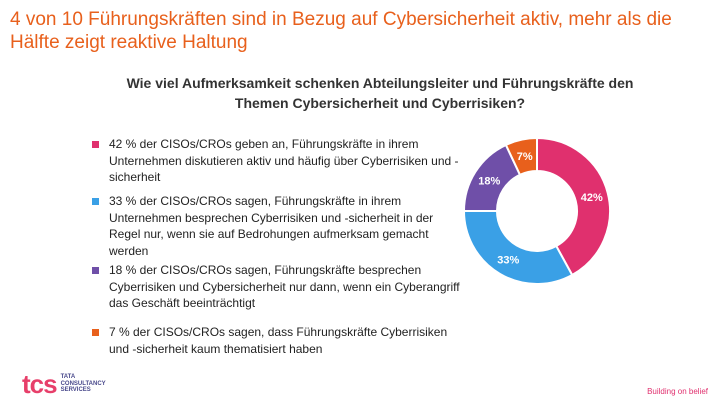  What do you see at coordinates (592, 198) in the screenshot?
I see `slice-label: 42%` at bounding box center [592, 198].